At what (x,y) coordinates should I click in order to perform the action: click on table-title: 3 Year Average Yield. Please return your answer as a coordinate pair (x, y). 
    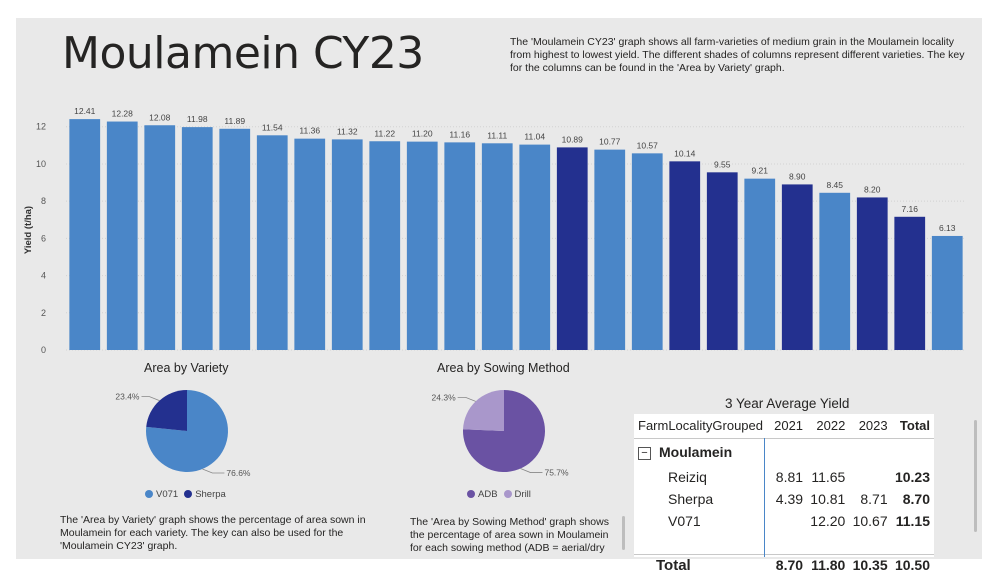
    Looking at the image, I should click on (787, 403).